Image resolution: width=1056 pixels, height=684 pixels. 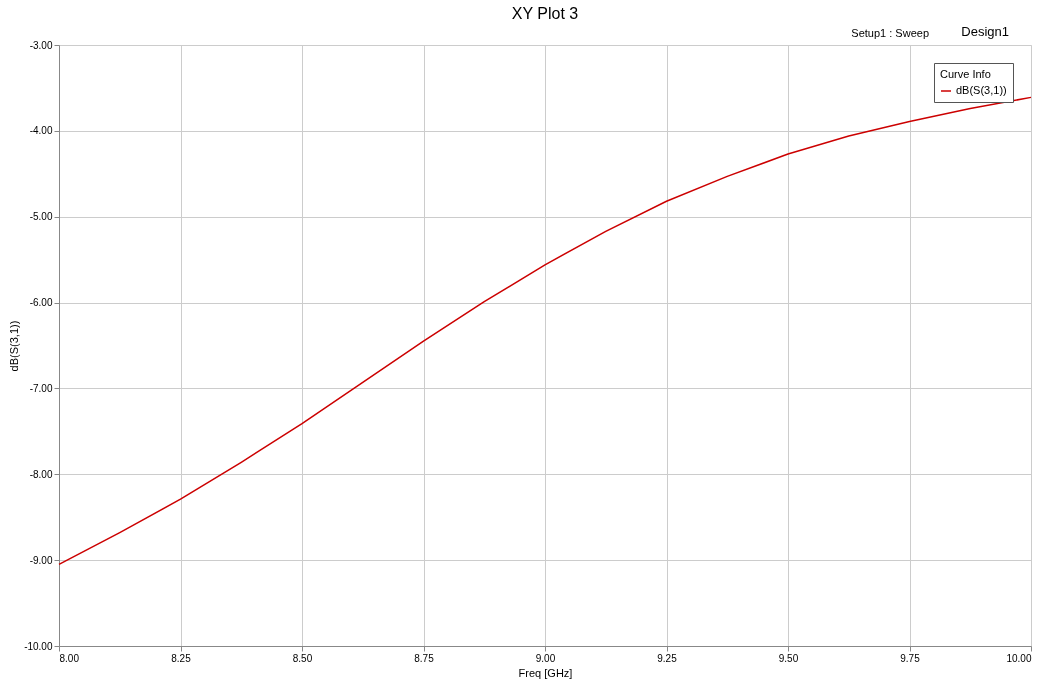 I want to click on chart-subtitle: Design1, so click(x=985, y=31).